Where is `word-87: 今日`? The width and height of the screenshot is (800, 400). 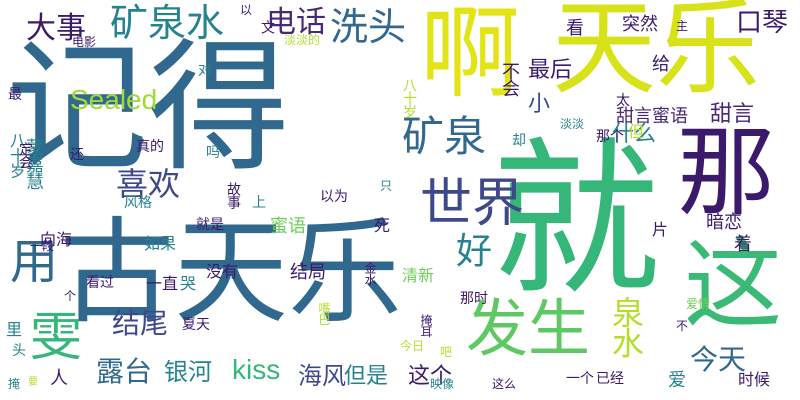
word-87: 今日 is located at coordinates (412, 346).